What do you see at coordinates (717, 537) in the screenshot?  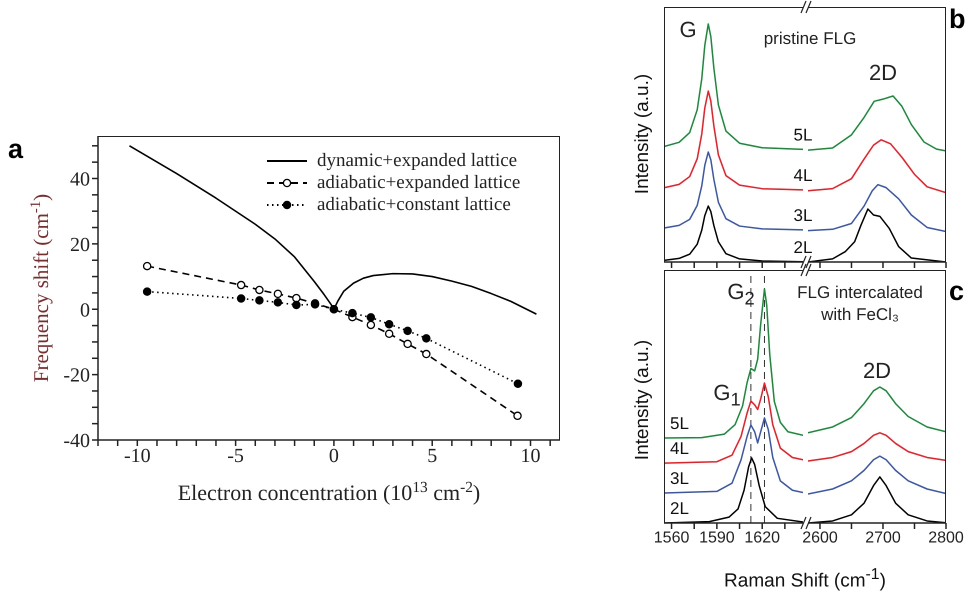 I see `x-tick-label: 1590` at bounding box center [717, 537].